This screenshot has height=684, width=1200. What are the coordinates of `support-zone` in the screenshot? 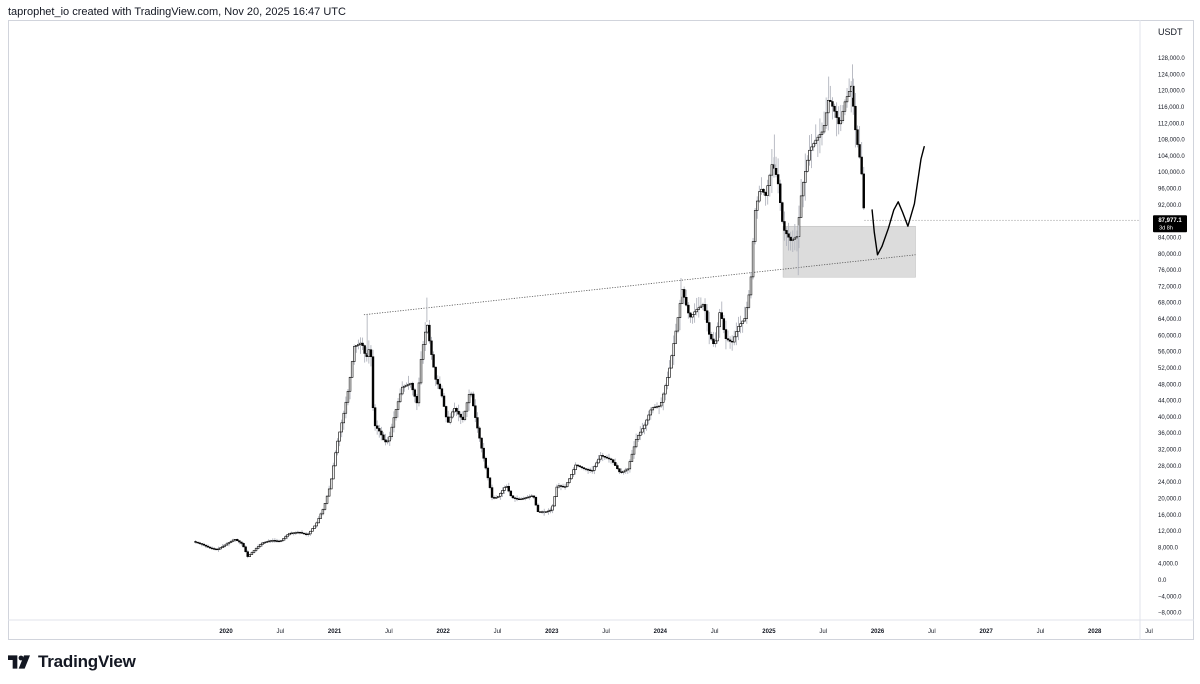 It's located at (849, 251).